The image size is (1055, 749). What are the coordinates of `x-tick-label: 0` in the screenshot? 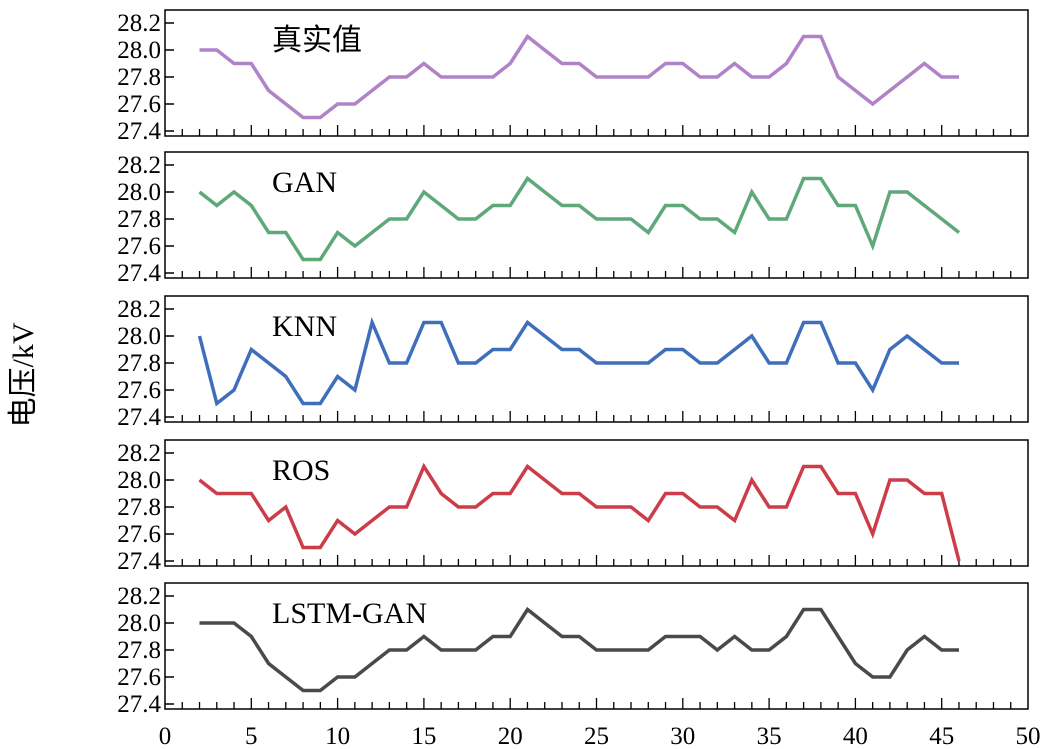 It's located at (165, 736).